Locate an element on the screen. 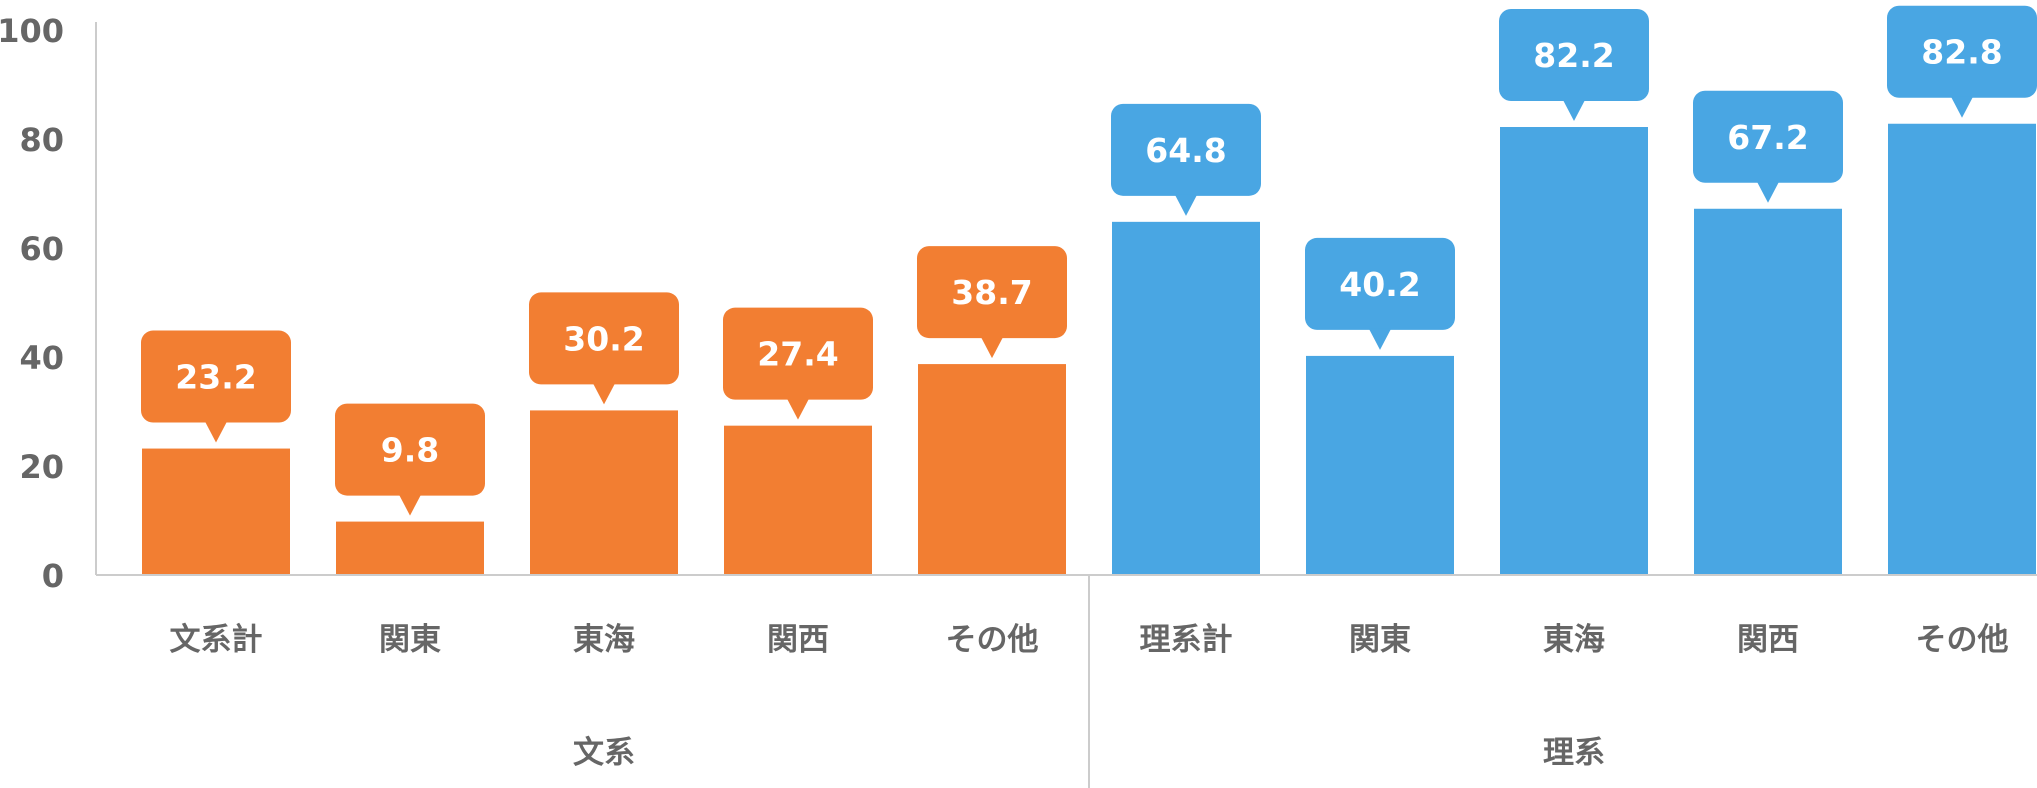  data-label: 82.2 is located at coordinates (1573, 55).